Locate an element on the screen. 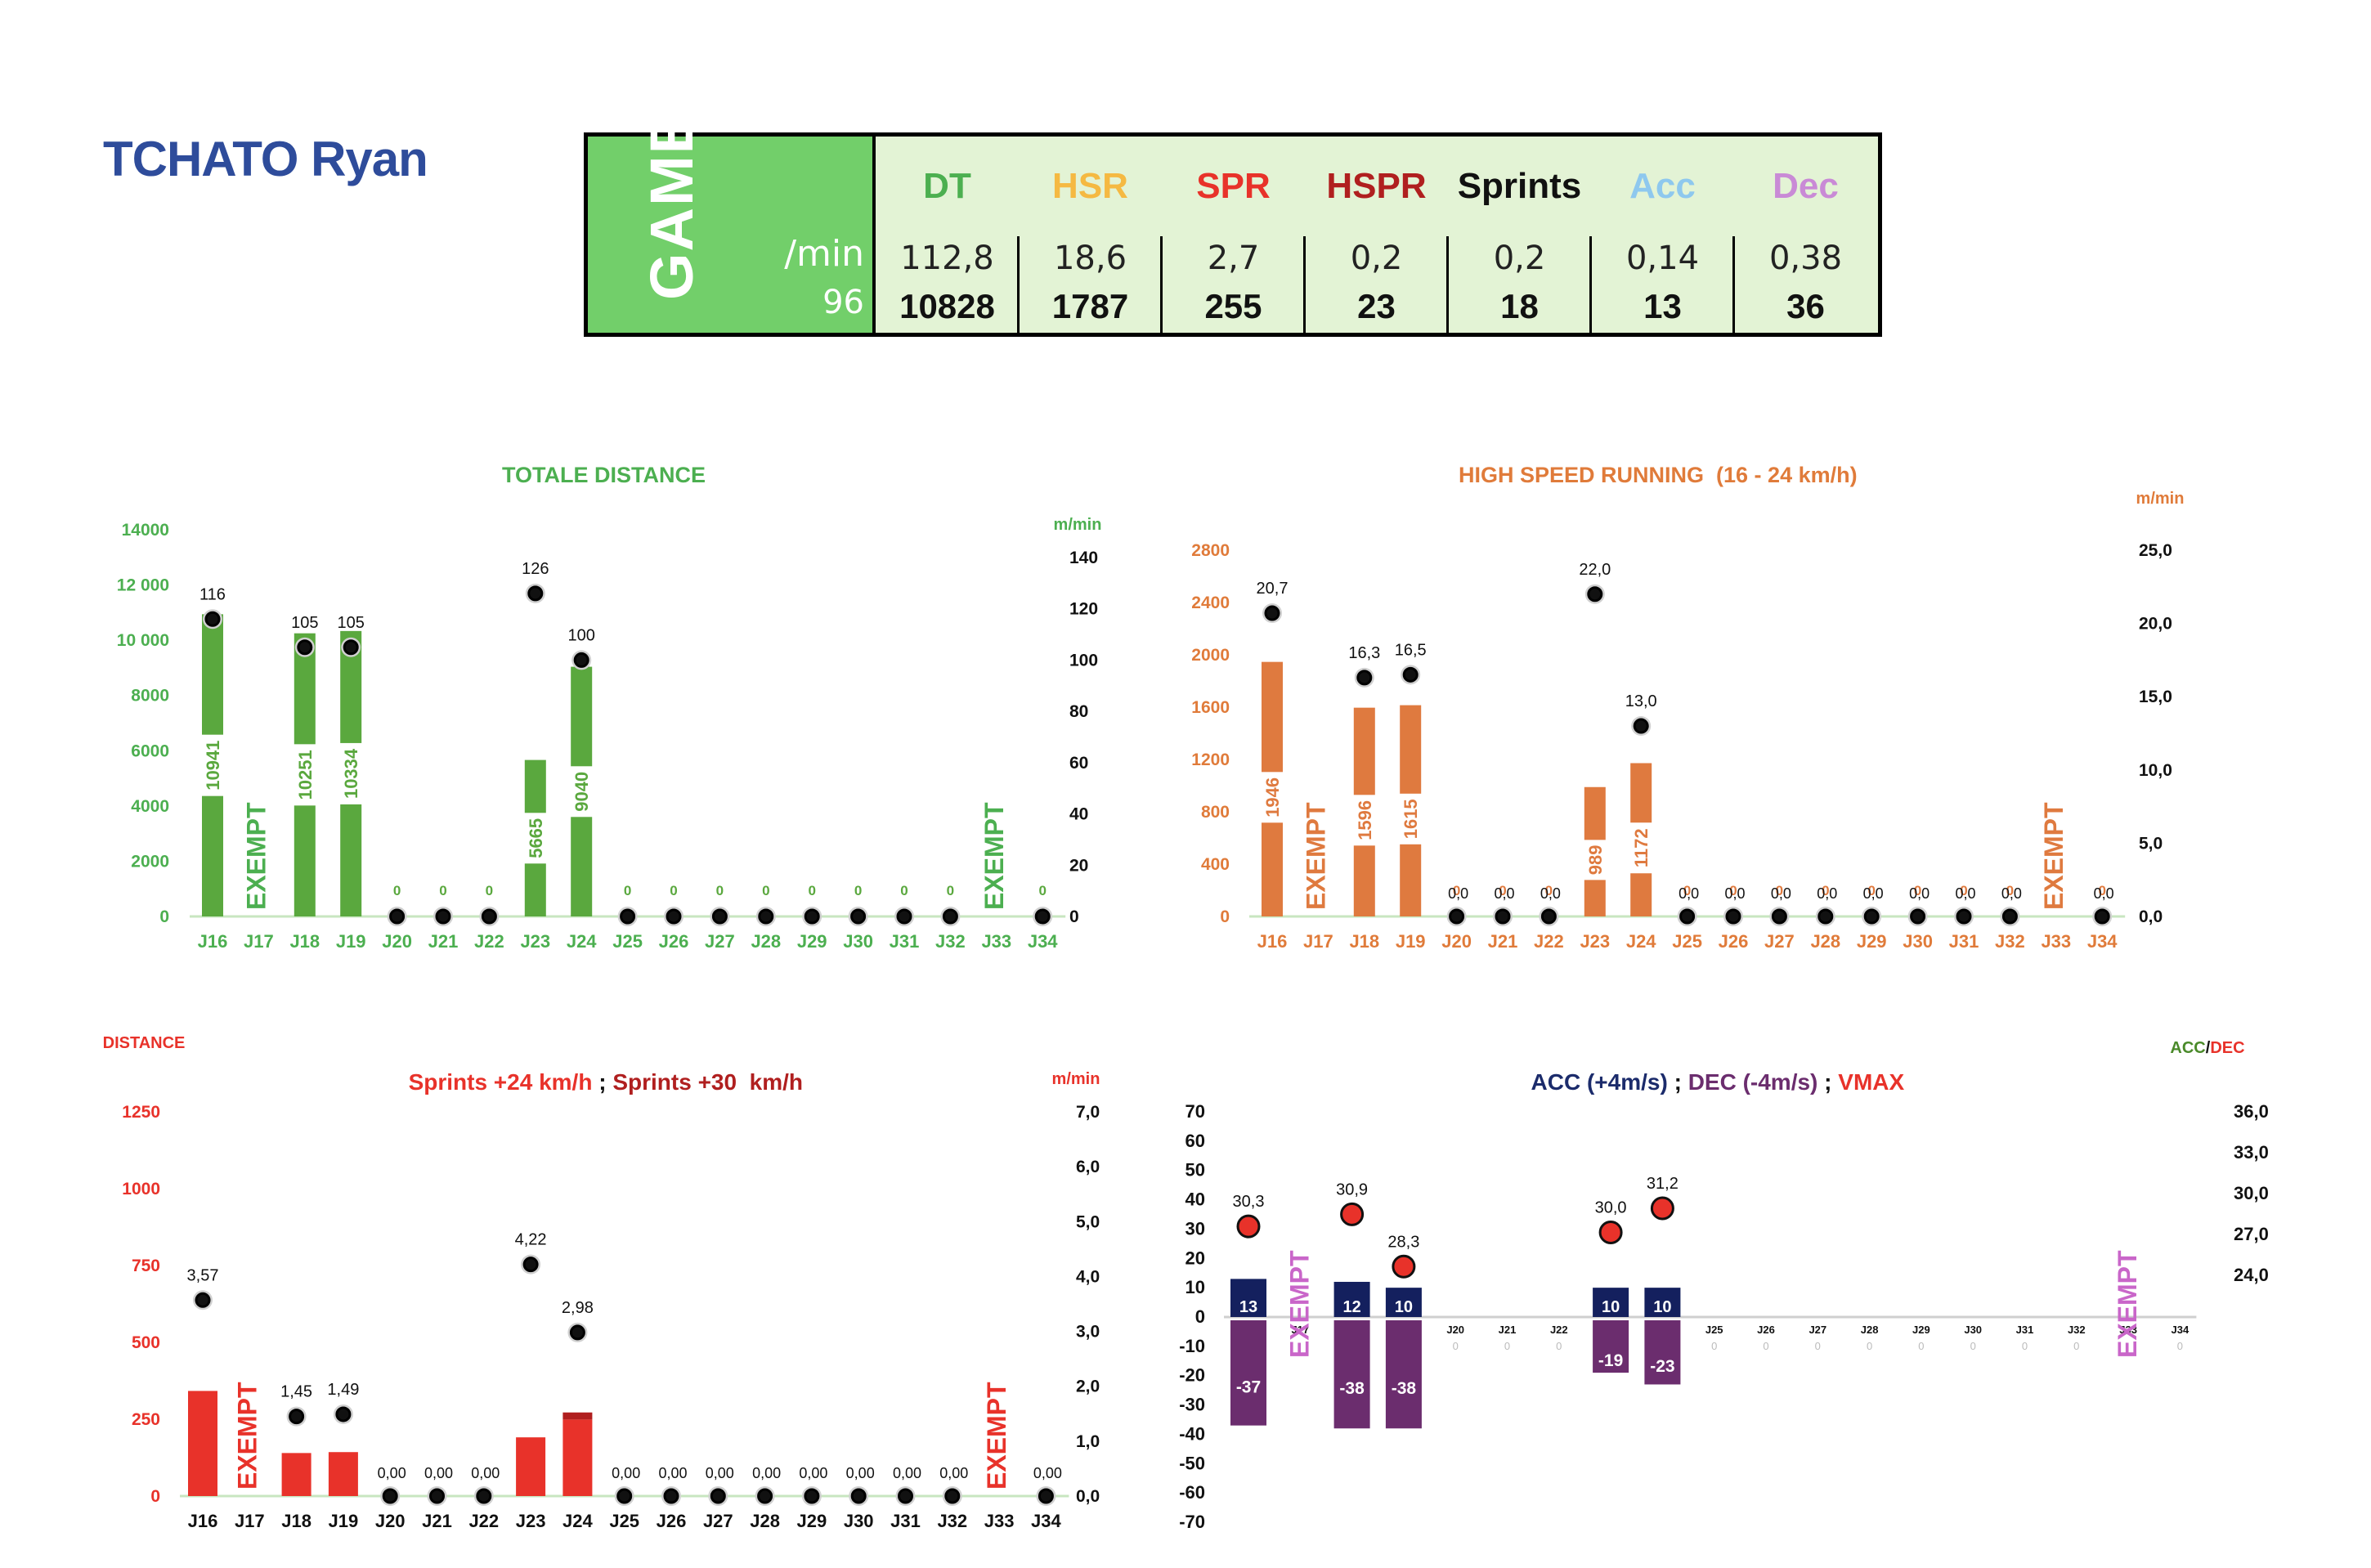  sprints-x-tick: J20 is located at coordinates (390, 1521).